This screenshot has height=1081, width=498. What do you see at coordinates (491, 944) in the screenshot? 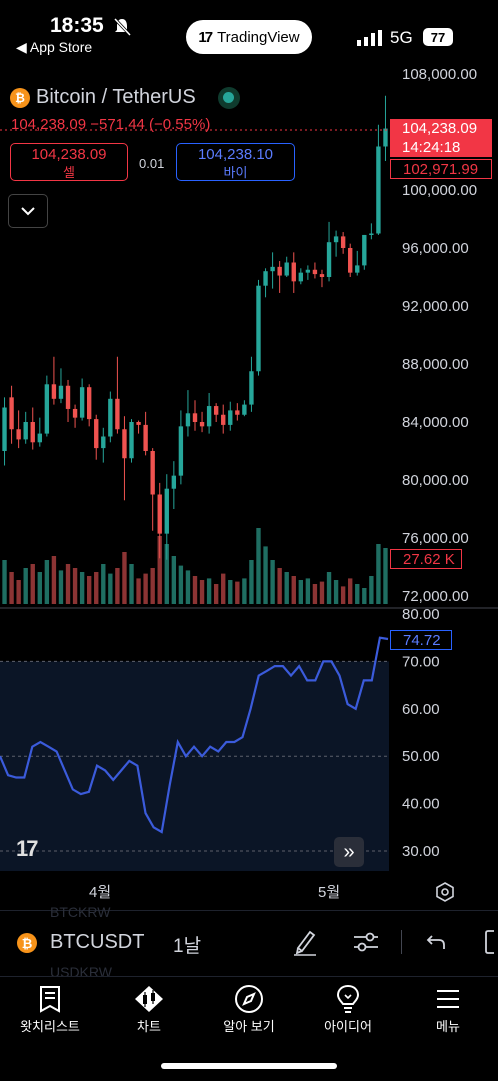
I see `fullscreen-icon` at bounding box center [491, 944].